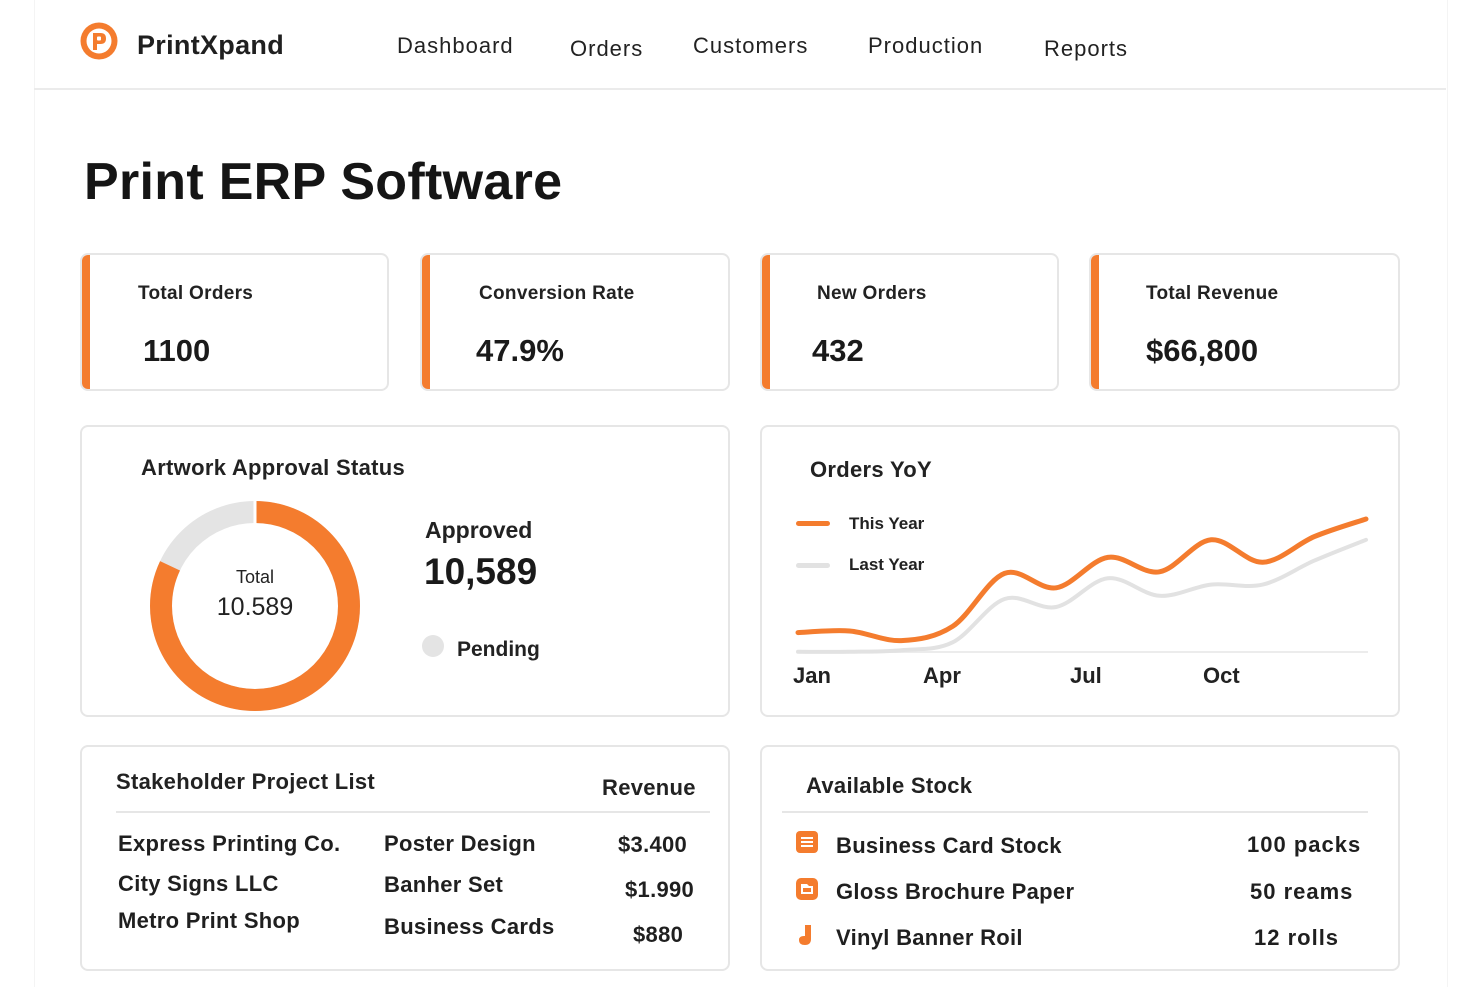 The image size is (1480, 987). I want to click on stock-item-name: Vinyl Banner Roil, so click(929, 937).